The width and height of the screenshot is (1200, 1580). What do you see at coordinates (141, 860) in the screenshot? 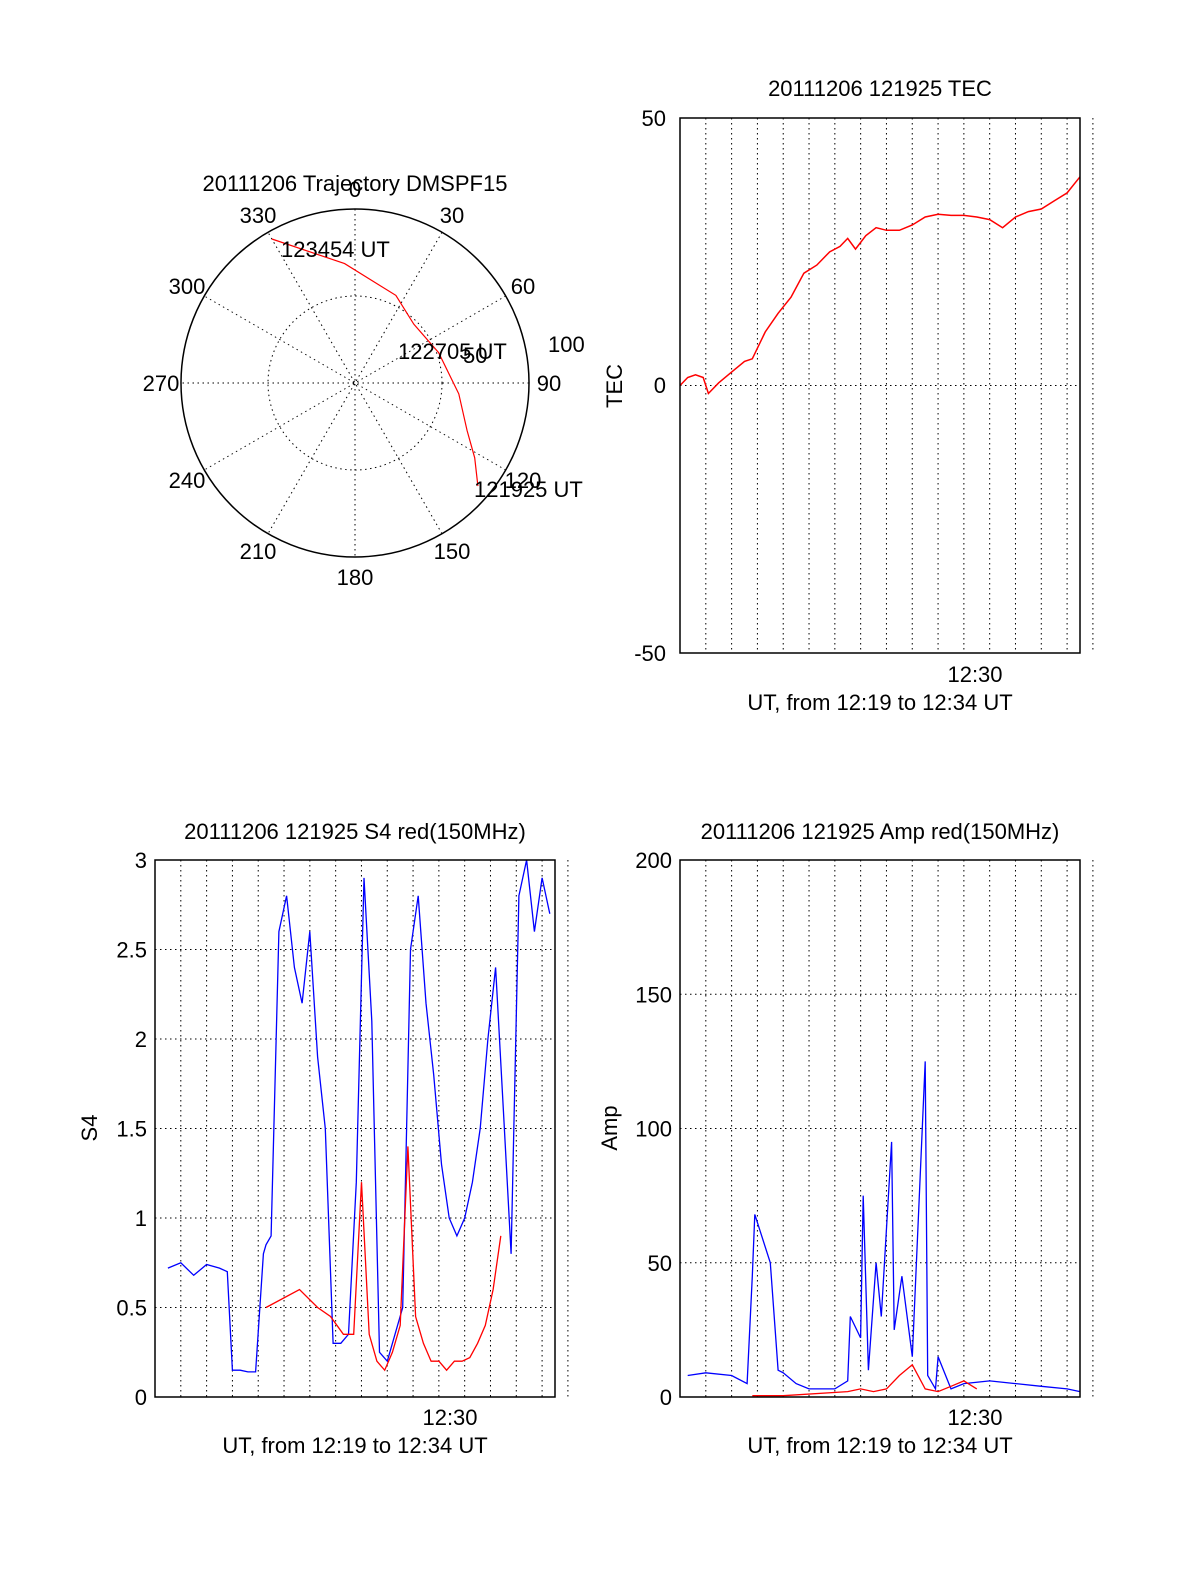
I see `s4-ytick-label: 3` at bounding box center [141, 860].